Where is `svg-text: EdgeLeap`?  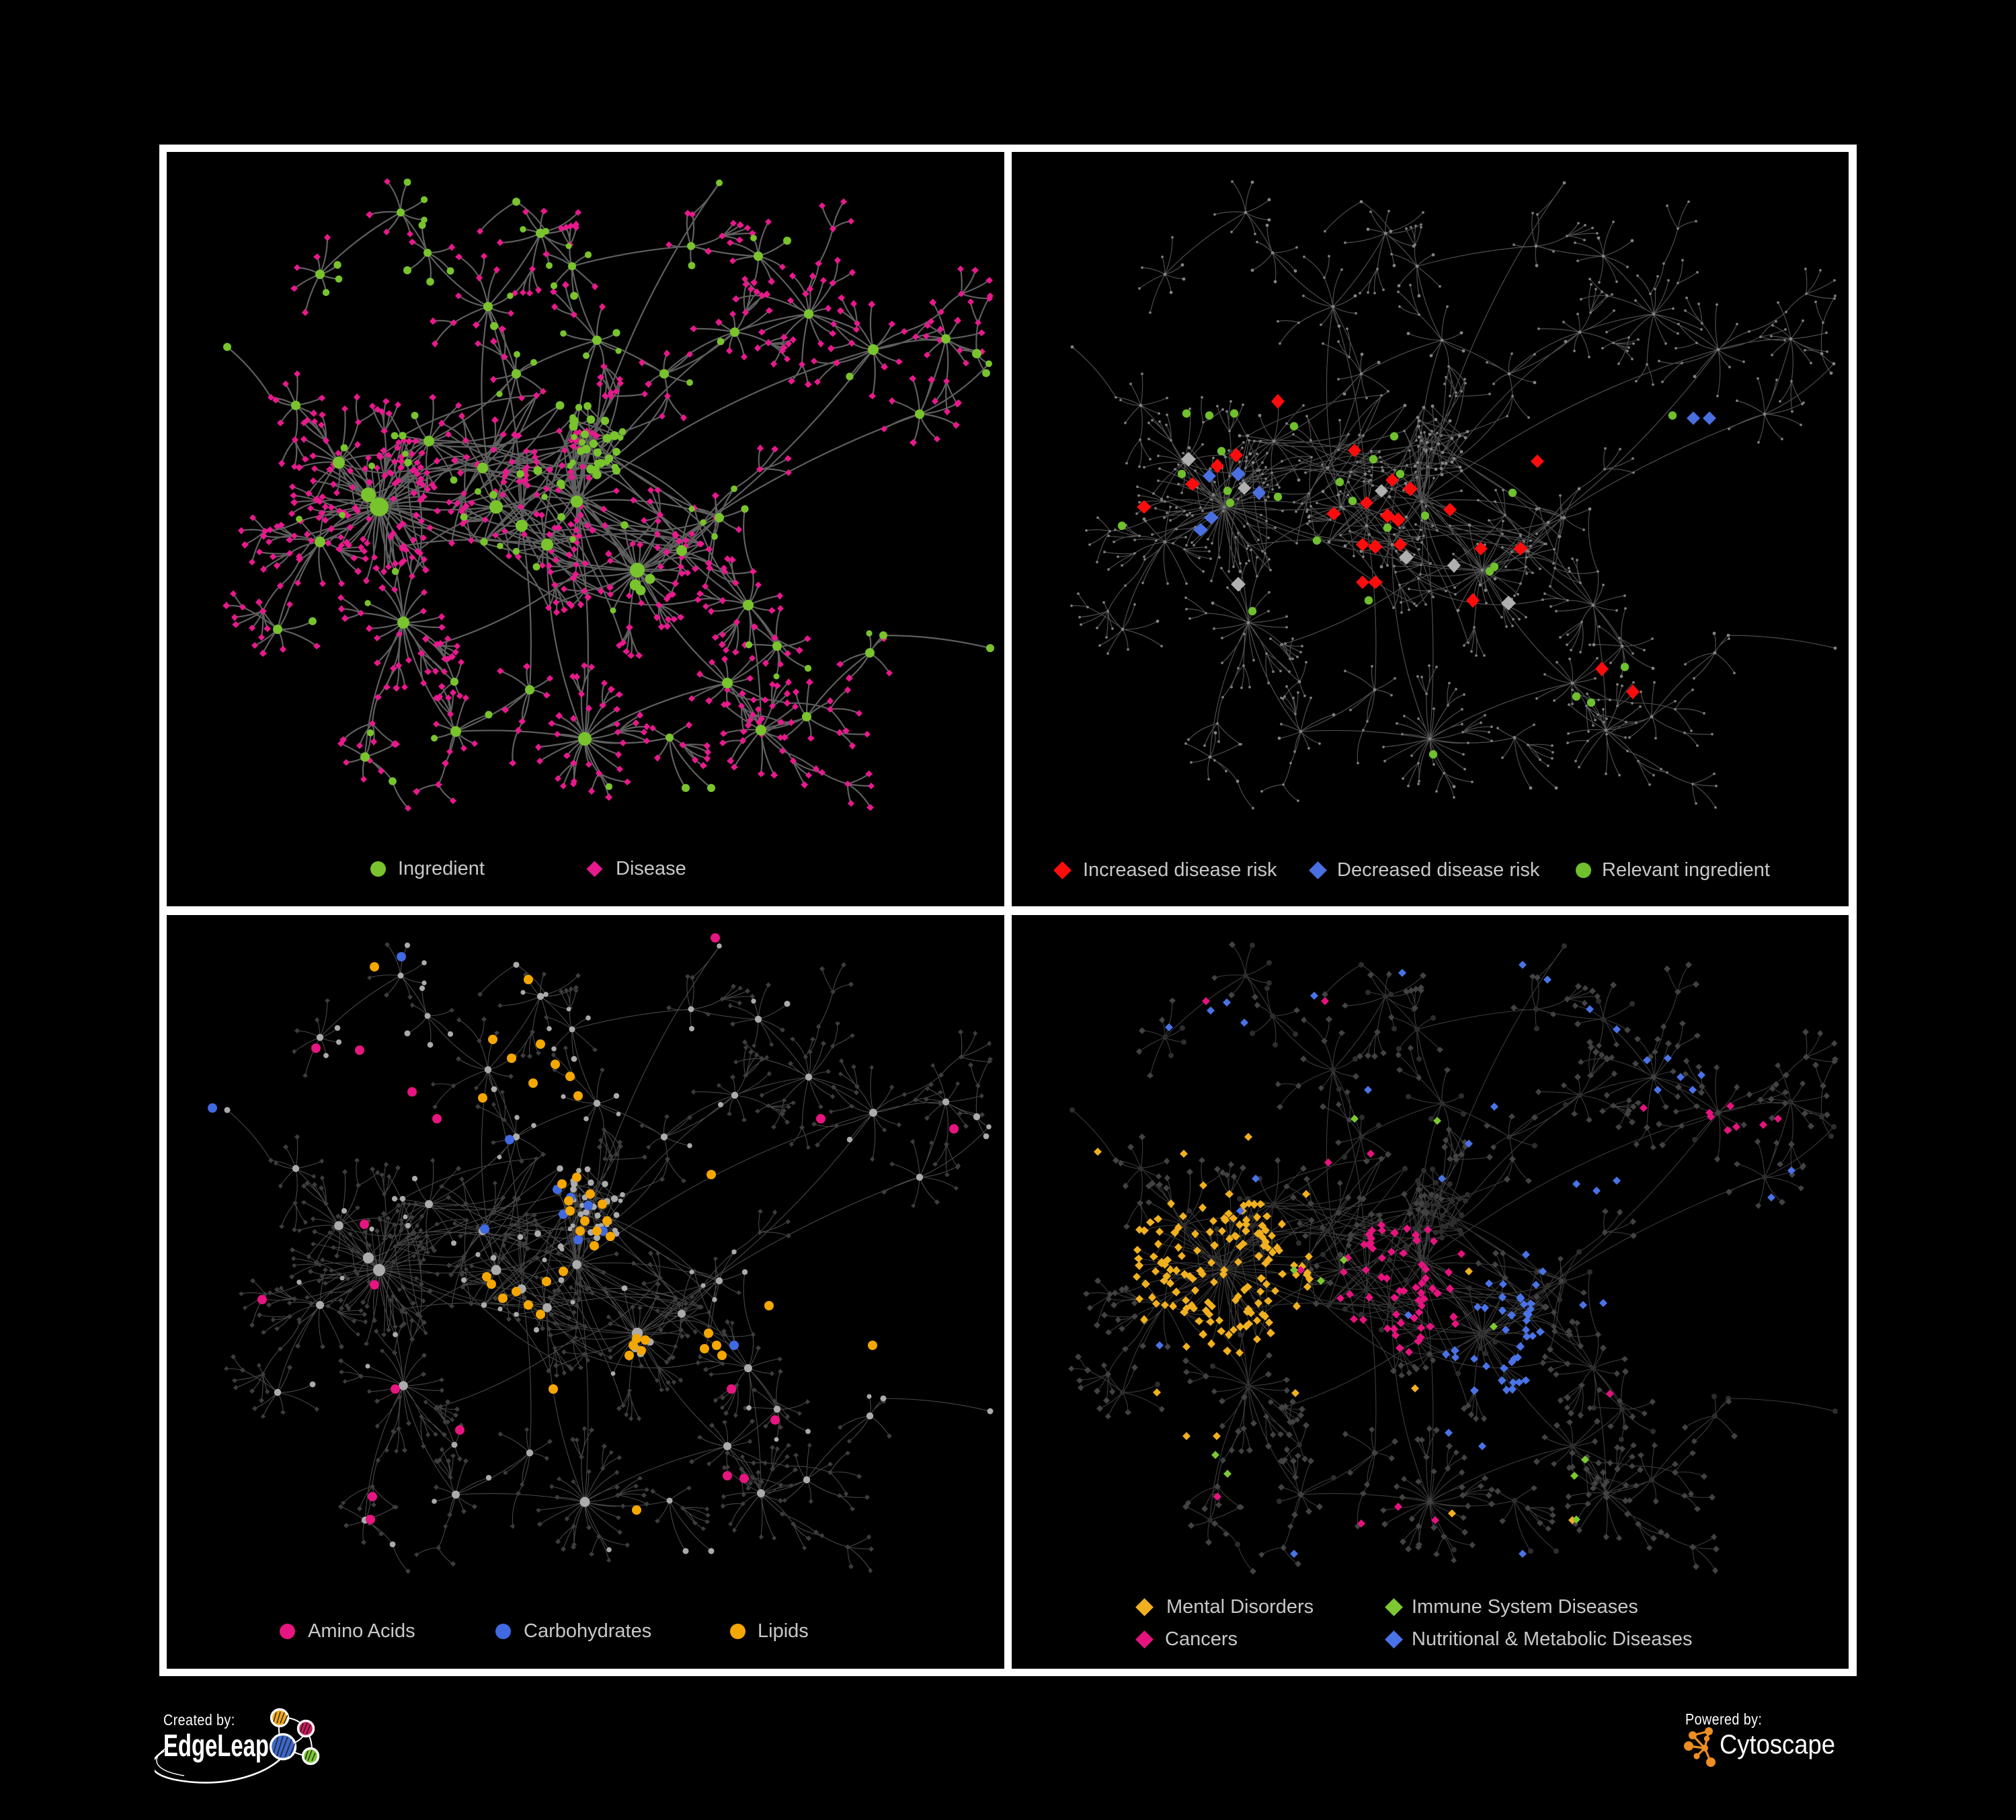
svg-text: EdgeLeap is located at coordinates (216, 1746).